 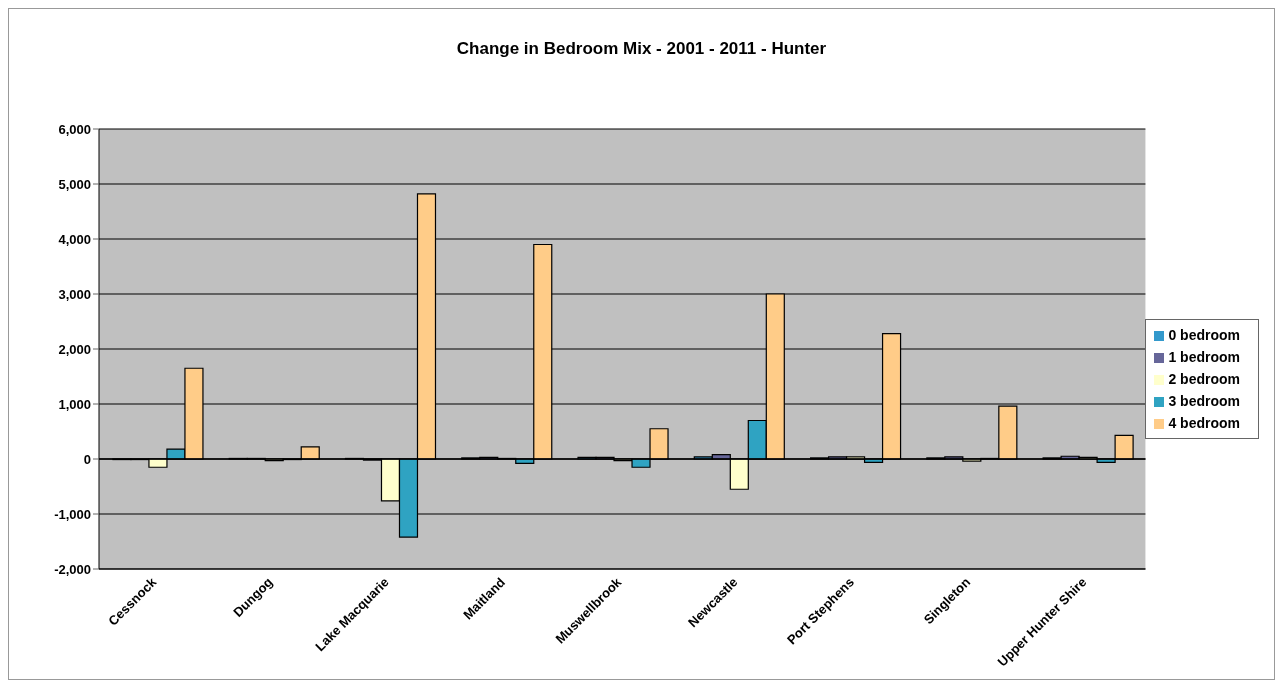 What do you see at coordinates (1204, 423) in the screenshot?
I see `legend-label: 4 bedroom` at bounding box center [1204, 423].